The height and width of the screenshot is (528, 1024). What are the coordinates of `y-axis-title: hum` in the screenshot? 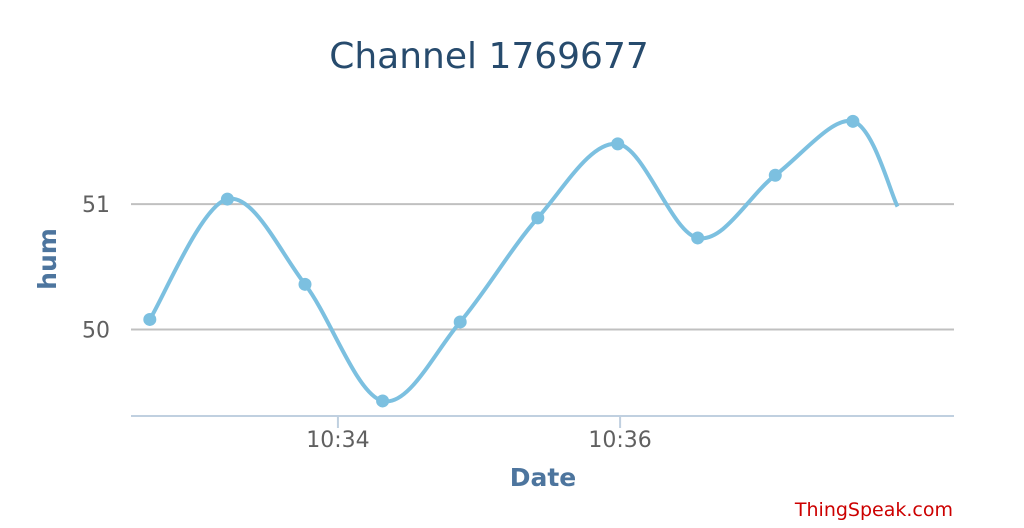 It's located at (47, 259).